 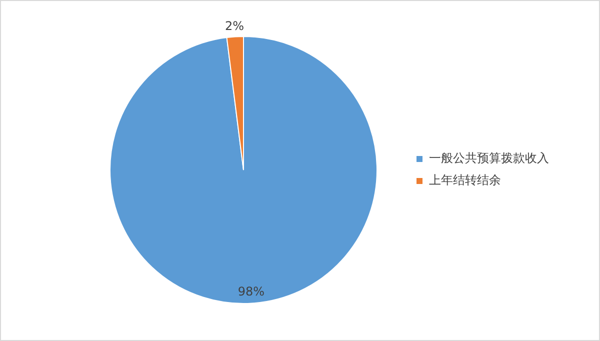 What do you see at coordinates (489, 158) in the screenshot?
I see `legend-label: 一般公共预算拨款收入` at bounding box center [489, 158].